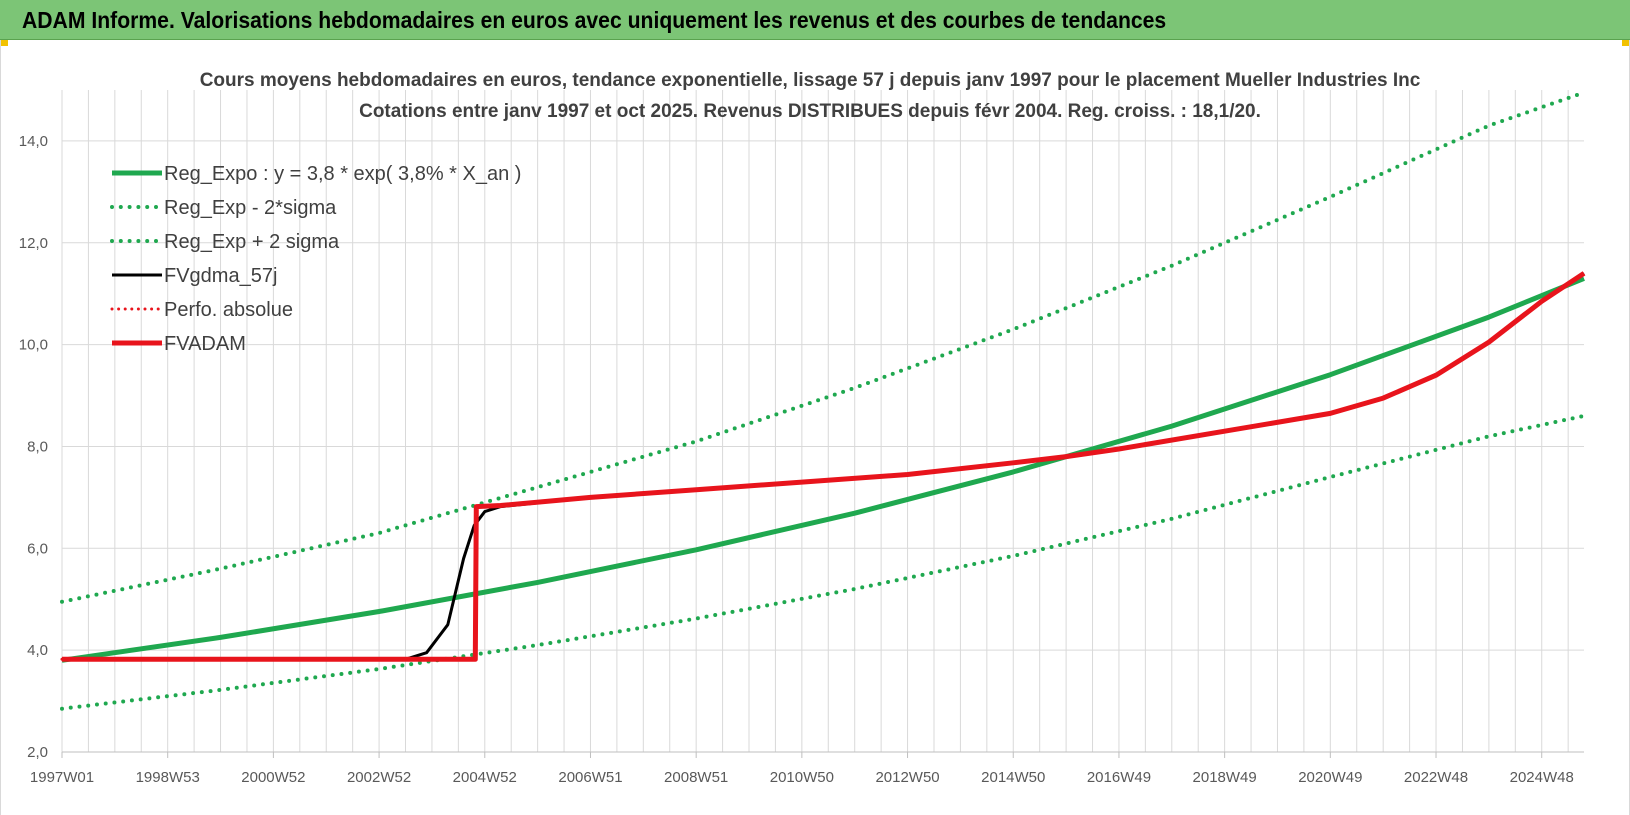 The width and height of the screenshot is (1630, 815). Describe the element at coordinates (1436, 777) in the screenshot. I see `x-tick-label: 2022W48` at that location.